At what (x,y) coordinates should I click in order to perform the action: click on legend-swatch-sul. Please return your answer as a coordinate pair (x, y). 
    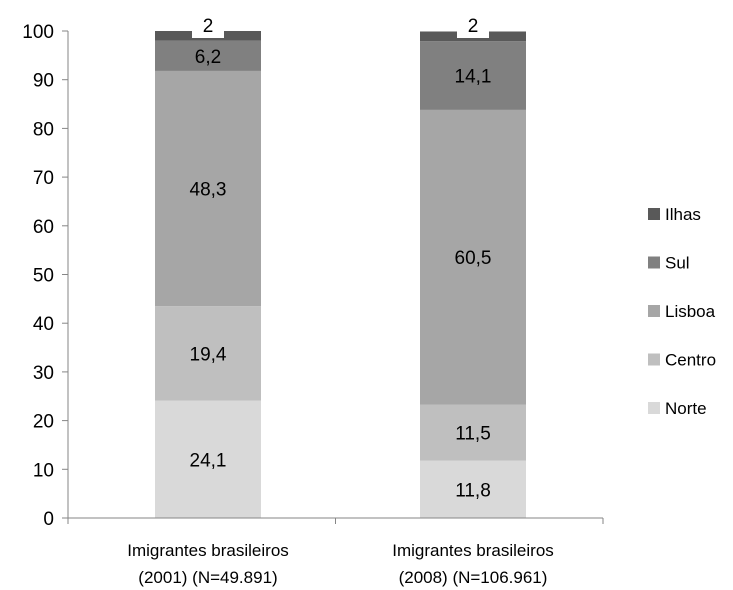
    Looking at the image, I should click on (654, 262).